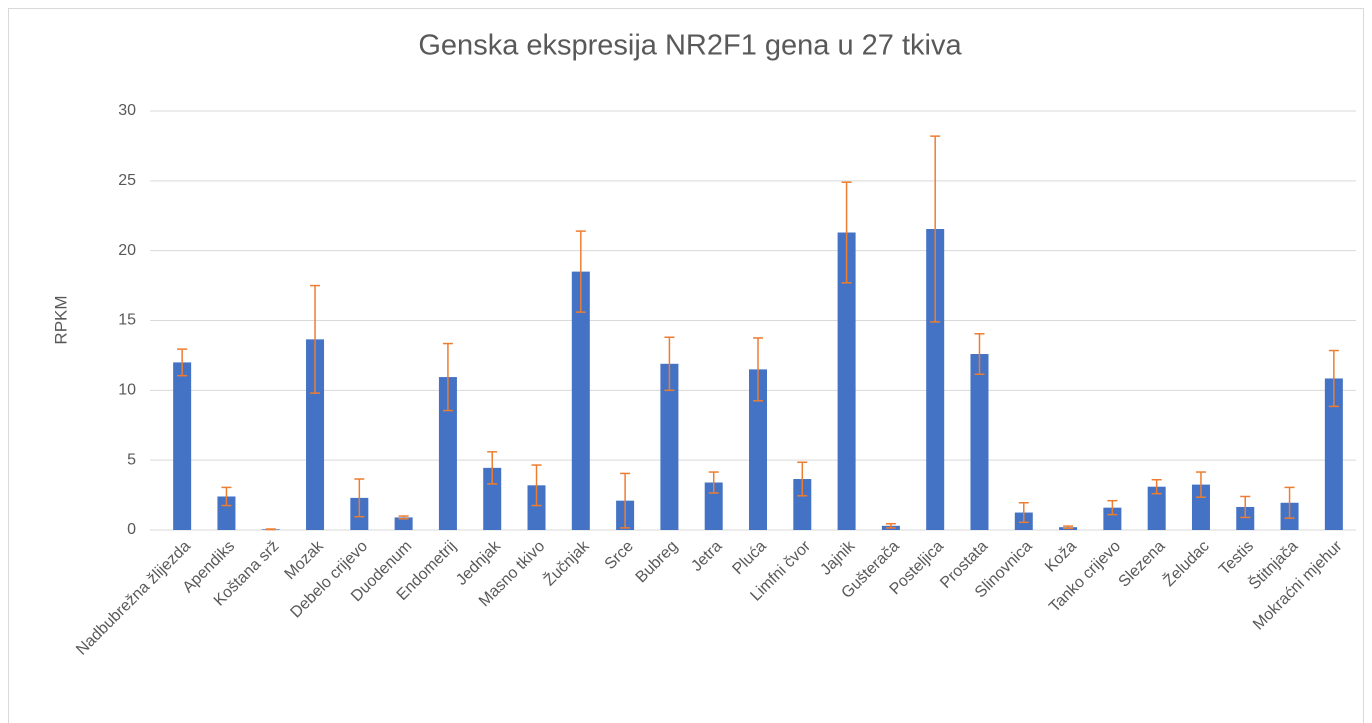  Describe the element at coordinates (127, 180) in the screenshot. I see `y-tick-label: 25` at that location.